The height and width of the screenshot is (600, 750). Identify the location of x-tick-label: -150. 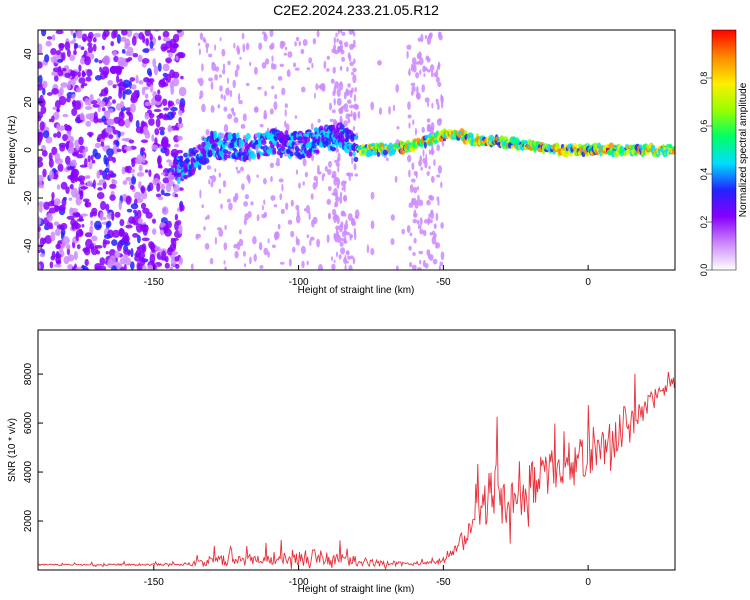
(154, 582).